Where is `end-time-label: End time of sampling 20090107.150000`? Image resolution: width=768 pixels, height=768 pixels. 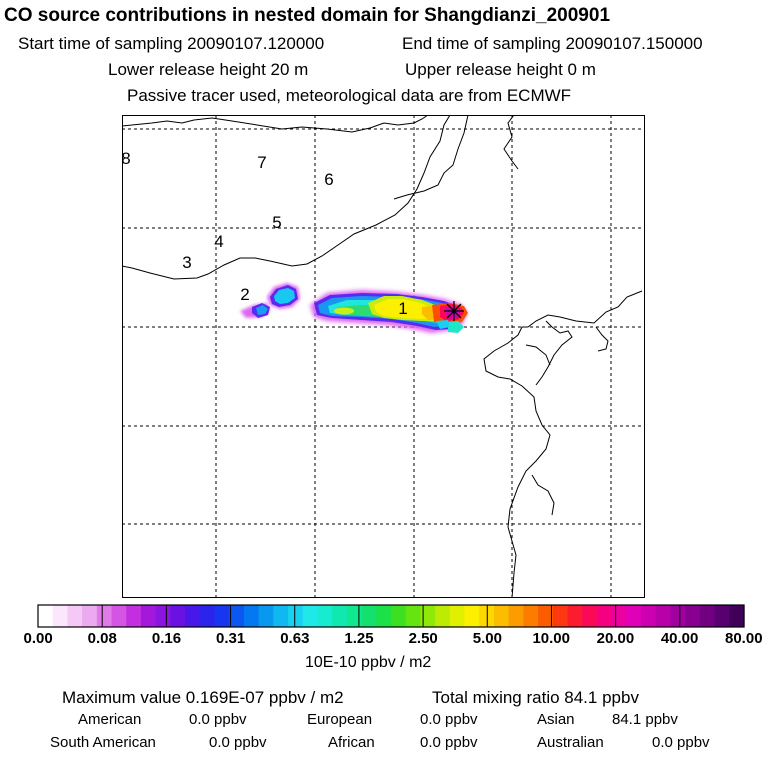 end-time-label: End time of sampling 20090107.150000 is located at coordinates (552, 43).